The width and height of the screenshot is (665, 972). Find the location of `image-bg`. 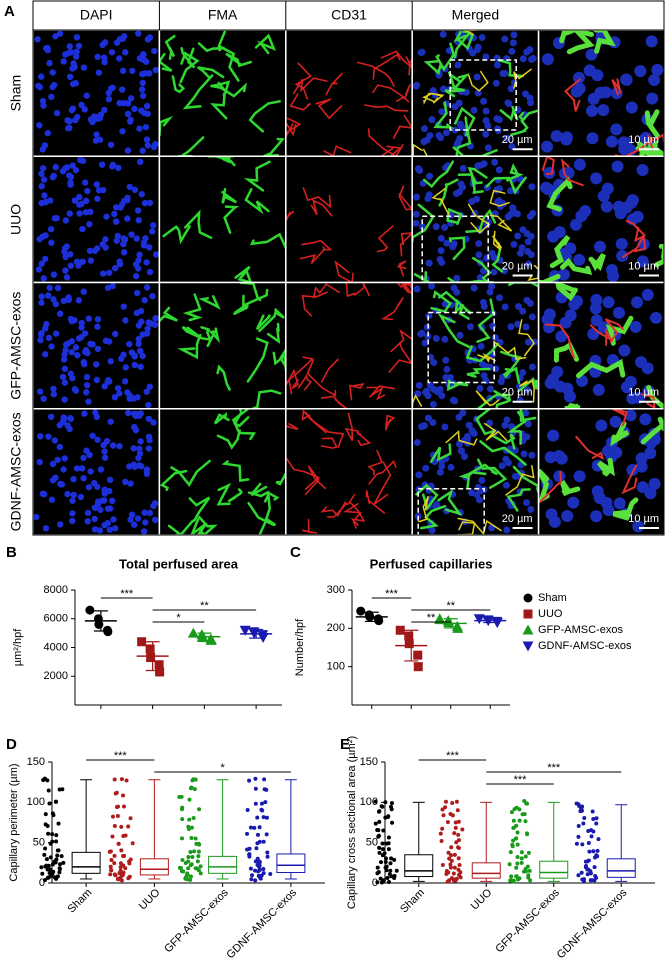

image-bg is located at coordinates (222, 93).